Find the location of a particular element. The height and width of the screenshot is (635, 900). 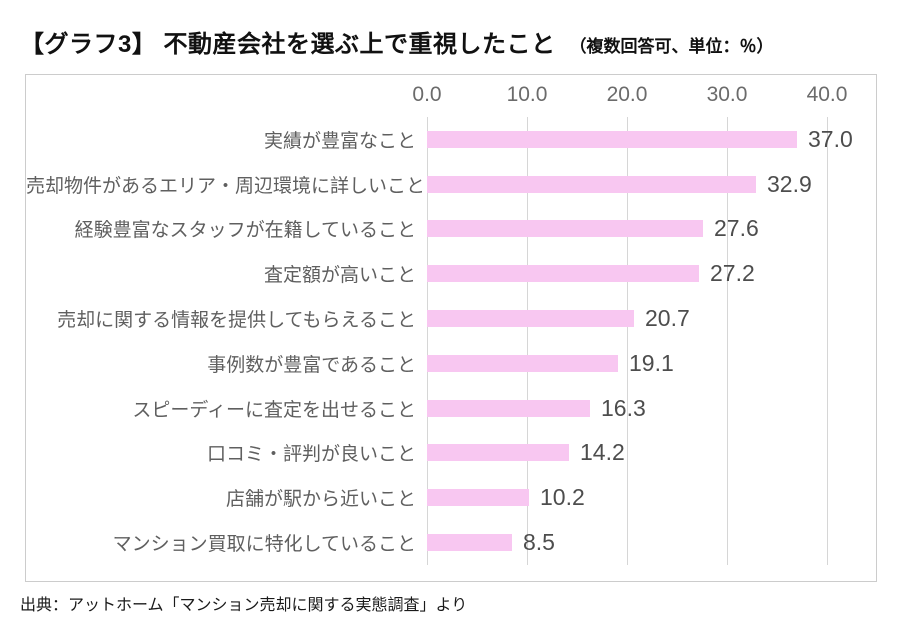

category-label: マンション買取に特化していること is located at coordinates (264, 545).